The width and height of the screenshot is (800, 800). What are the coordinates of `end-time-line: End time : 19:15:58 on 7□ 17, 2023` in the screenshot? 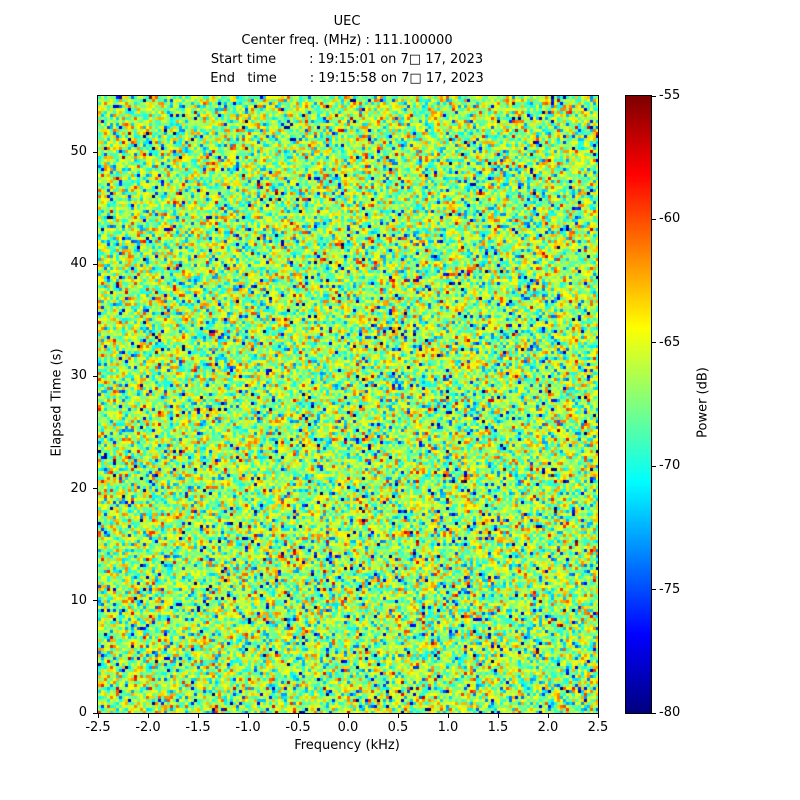 It's located at (347, 78).